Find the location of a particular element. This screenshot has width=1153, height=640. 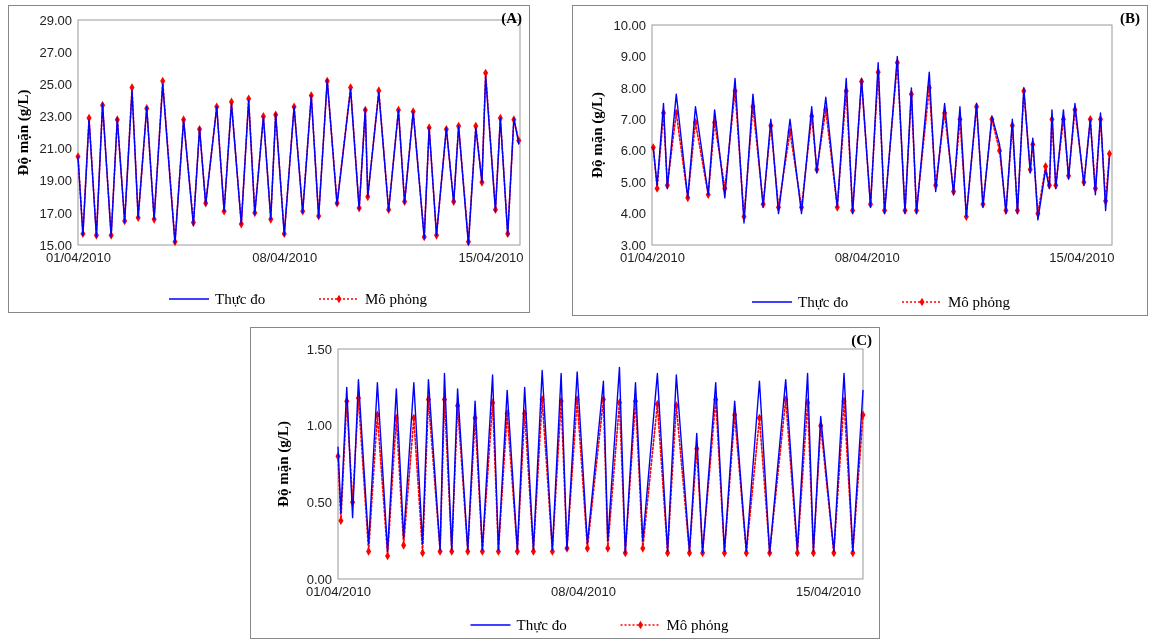

y-tick-label: 23.00 is located at coordinates (55, 117).